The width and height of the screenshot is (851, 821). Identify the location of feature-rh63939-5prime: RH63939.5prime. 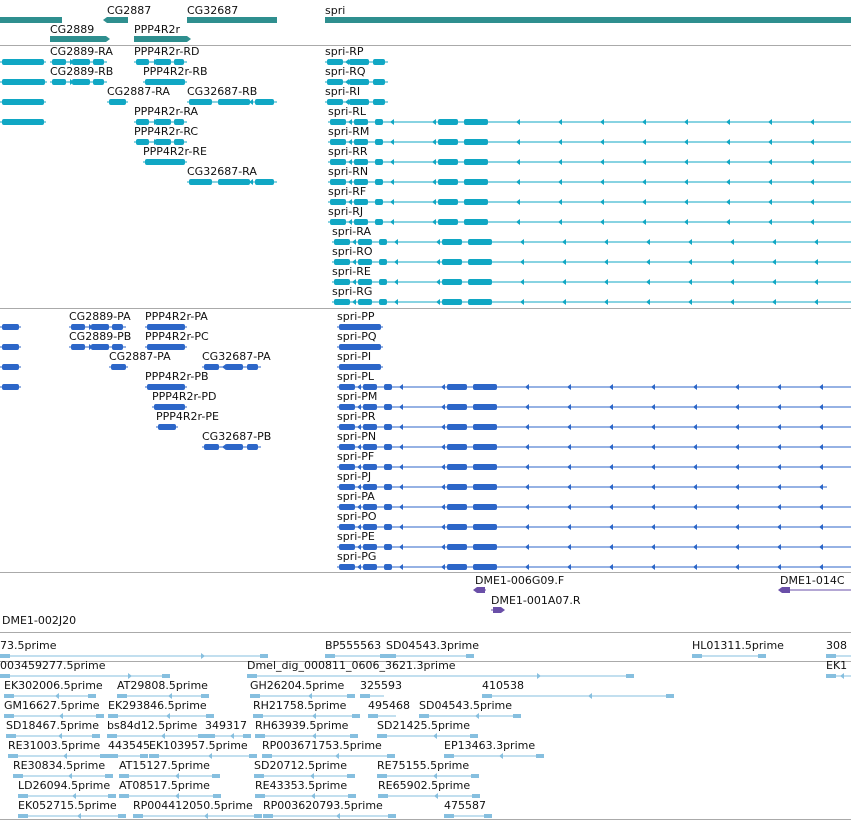
(306, 729).